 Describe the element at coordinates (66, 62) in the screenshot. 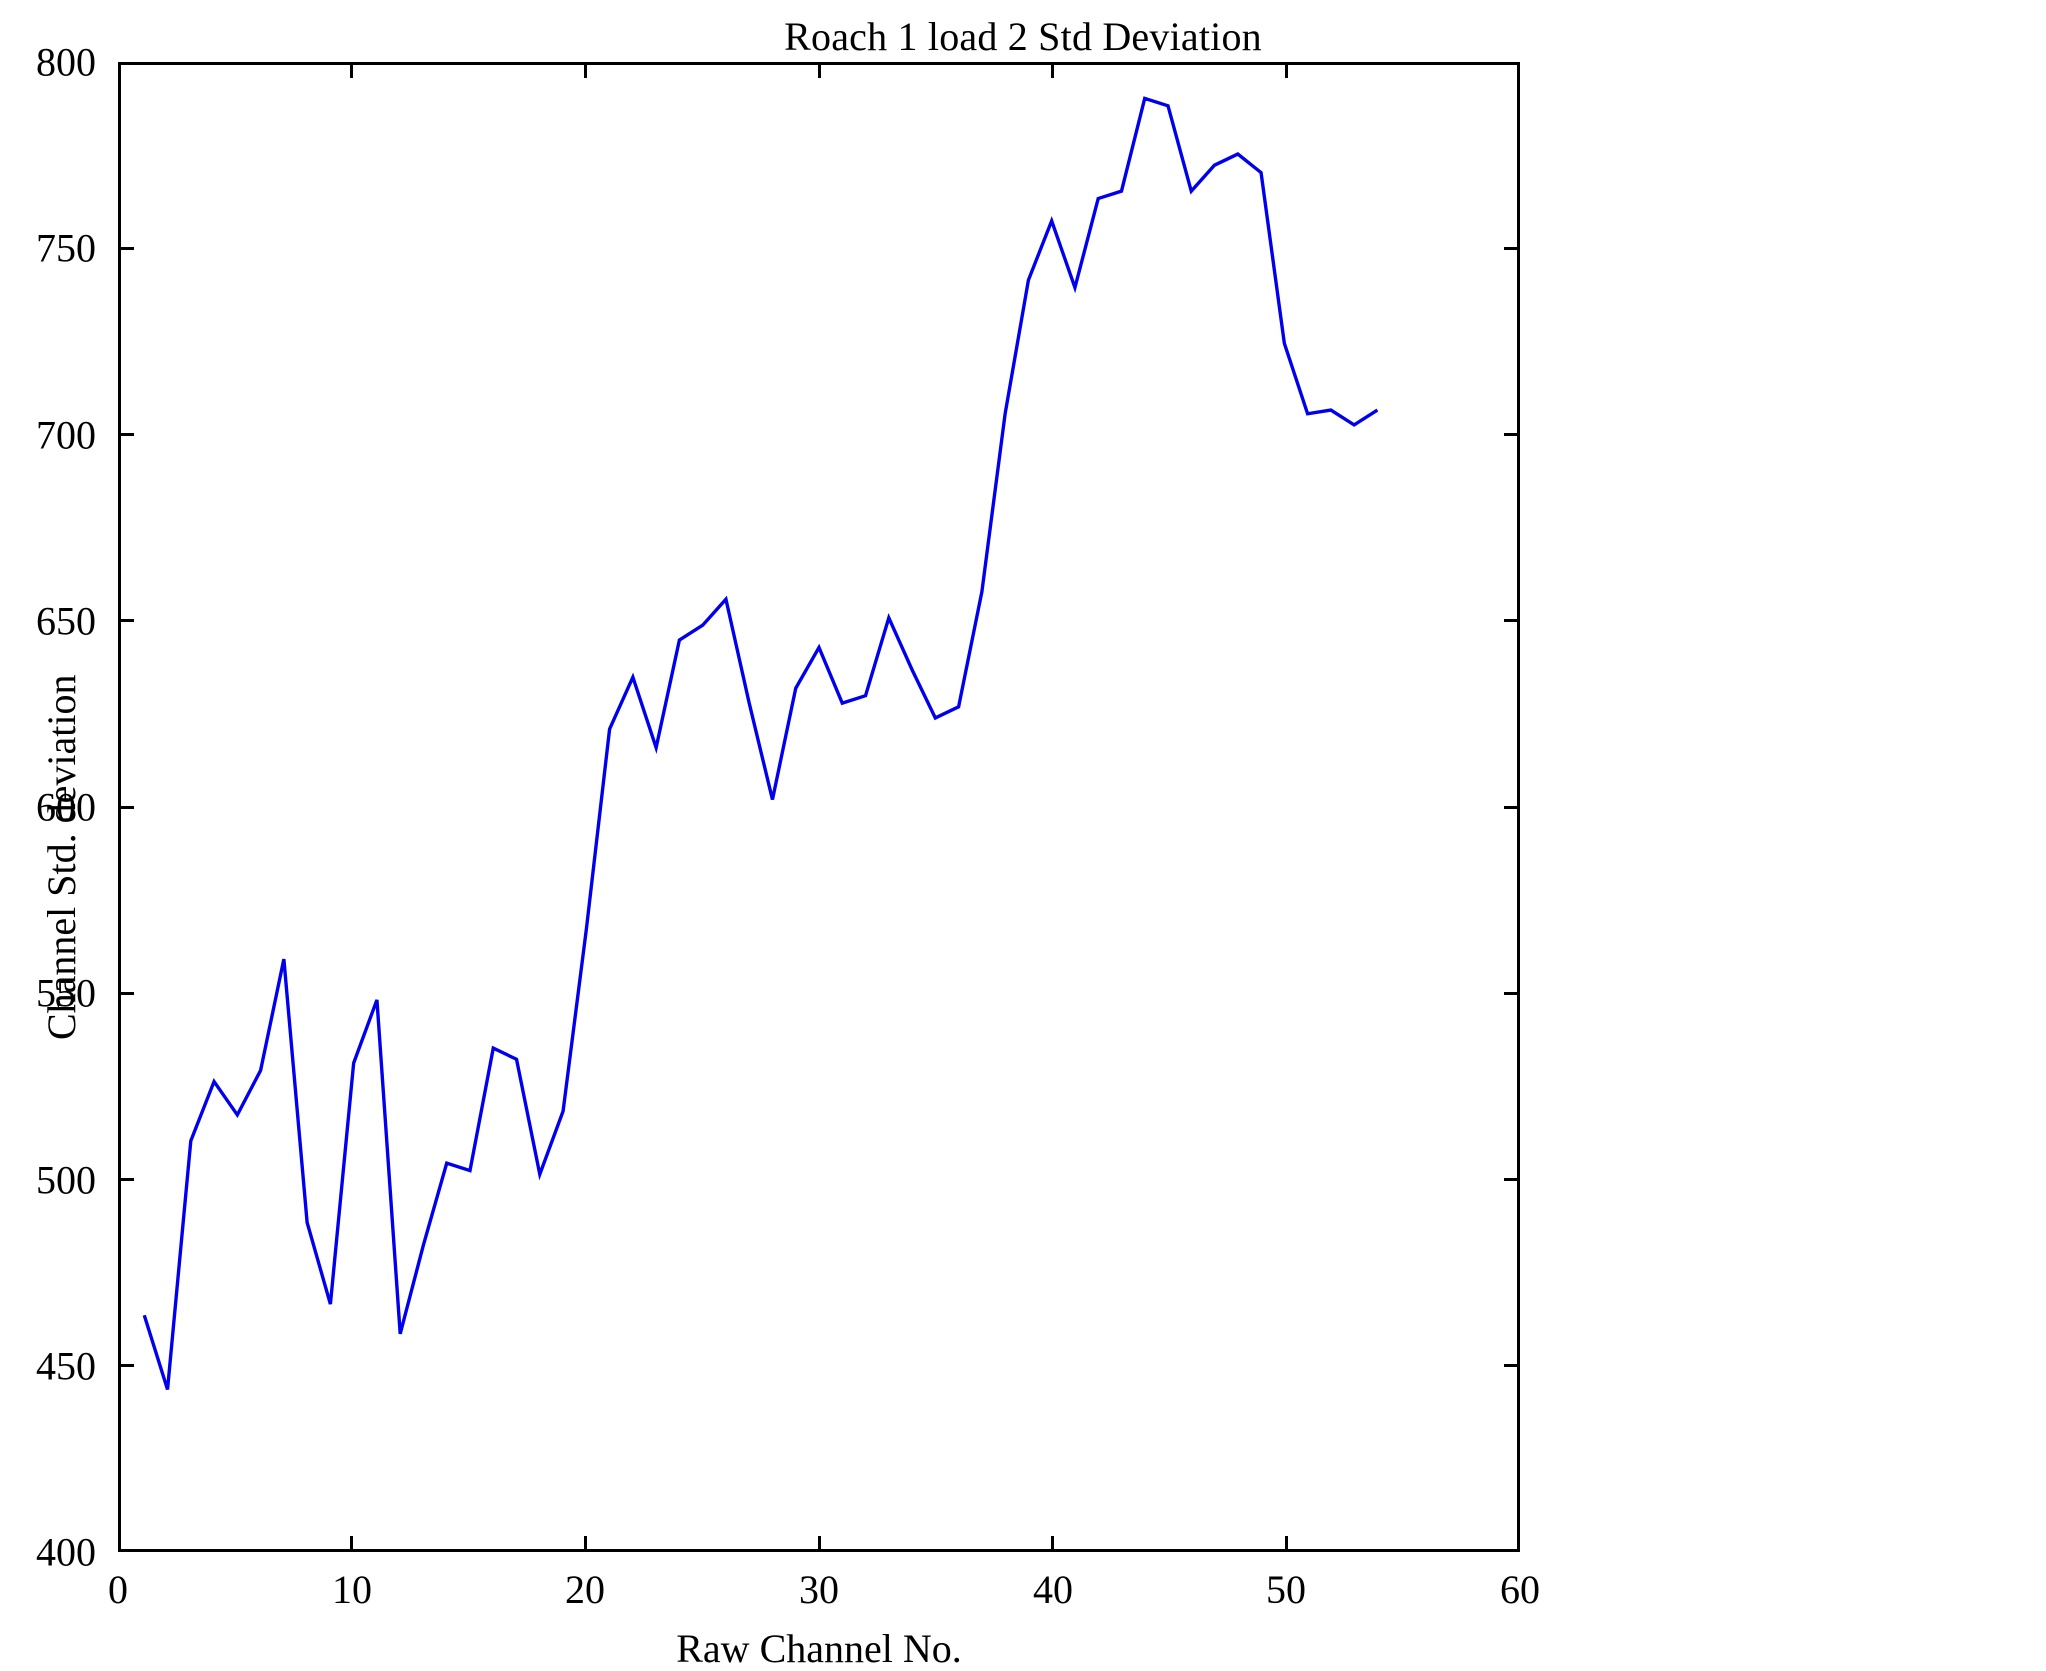

I see `ytick-label-800: 800` at that location.